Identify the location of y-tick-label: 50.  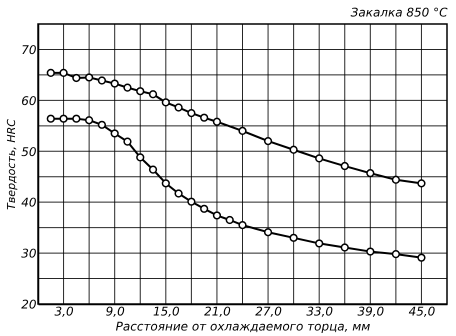
(29, 151).